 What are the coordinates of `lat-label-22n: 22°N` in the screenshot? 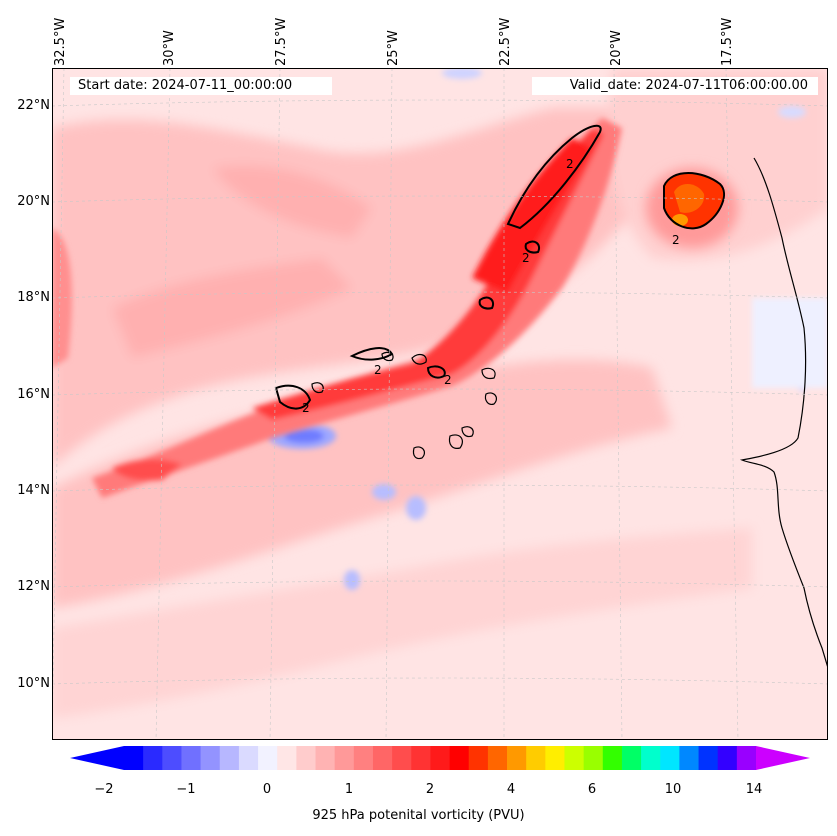 It's located at (33, 105).